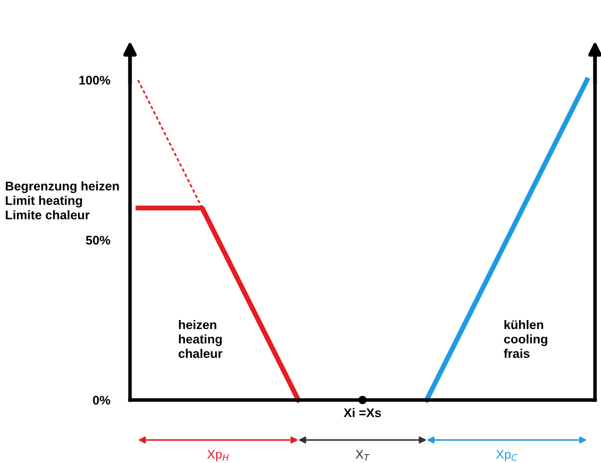  Describe the element at coordinates (363, 455) in the screenshot. I see `text: X$_{T}$` at that location.